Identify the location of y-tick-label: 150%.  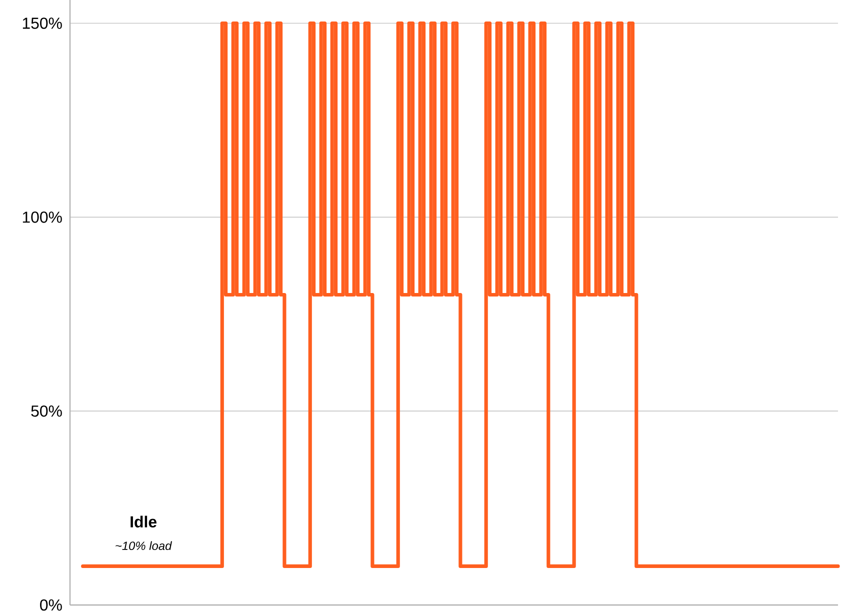
(42, 23).